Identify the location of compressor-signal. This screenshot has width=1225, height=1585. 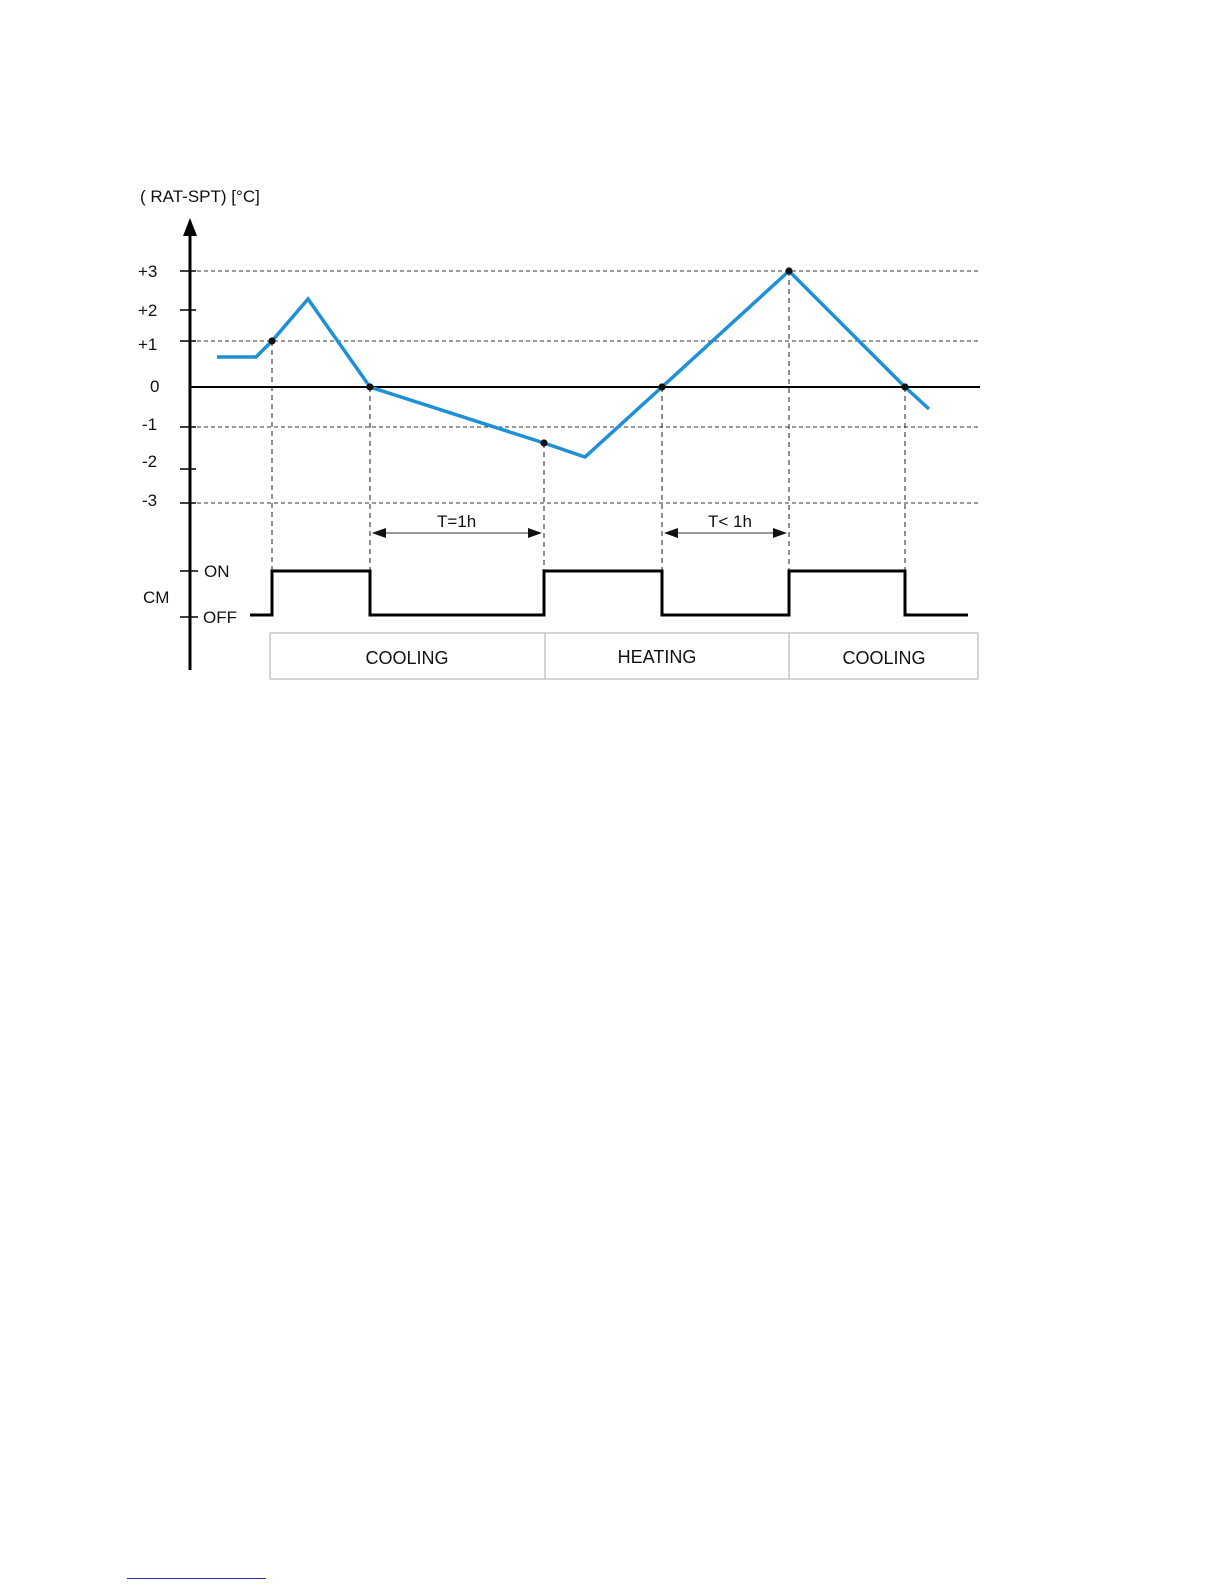
(609, 593).